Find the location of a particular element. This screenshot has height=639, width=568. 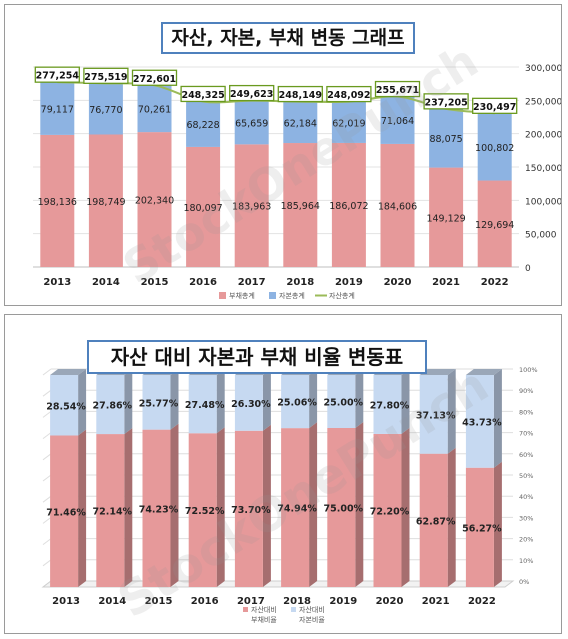

y-tick-label: 250,000 is located at coordinates (543, 102).